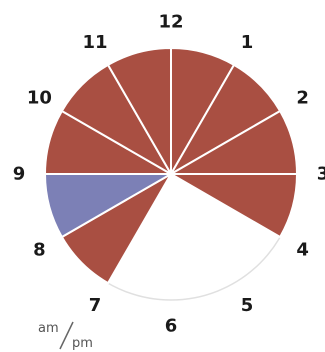  What do you see at coordinates (48, 328) in the screenshot?
I see `legend-am-label: am` at bounding box center [48, 328].